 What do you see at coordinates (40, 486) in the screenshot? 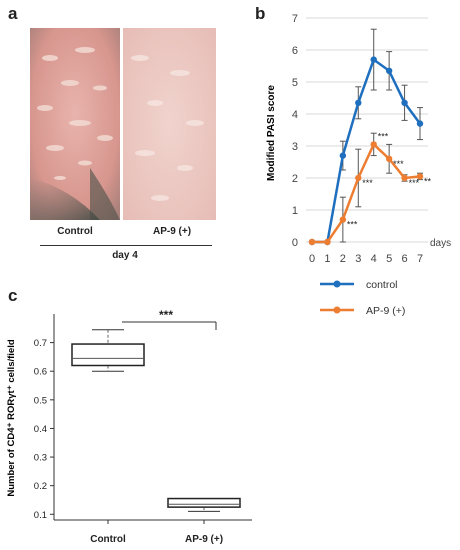
I see `c-y-tick-label: 0.2` at bounding box center [40, 486].